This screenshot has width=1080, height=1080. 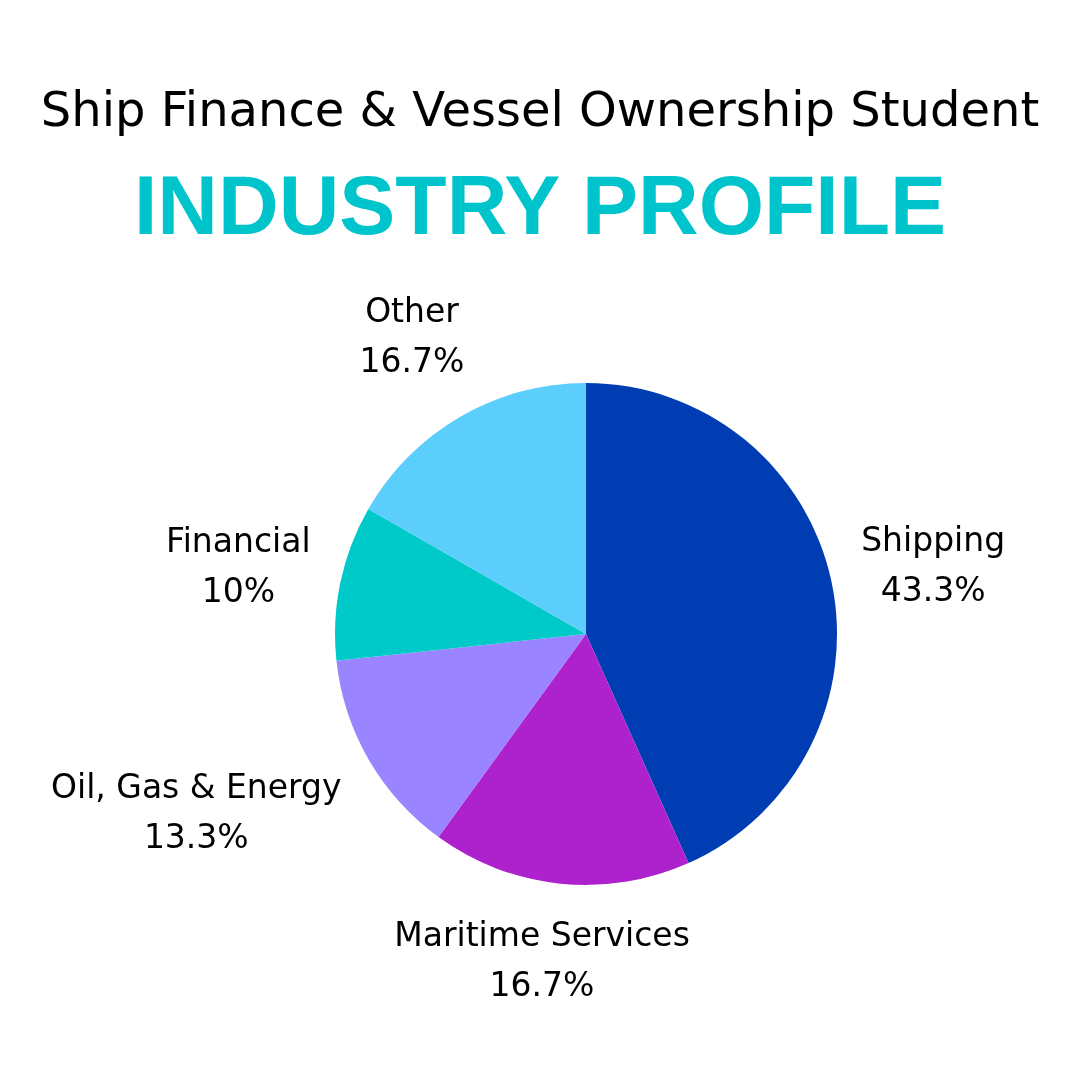 I want to click on slice-label: Oil, Gas & Energy, so click(x=196, y=787).